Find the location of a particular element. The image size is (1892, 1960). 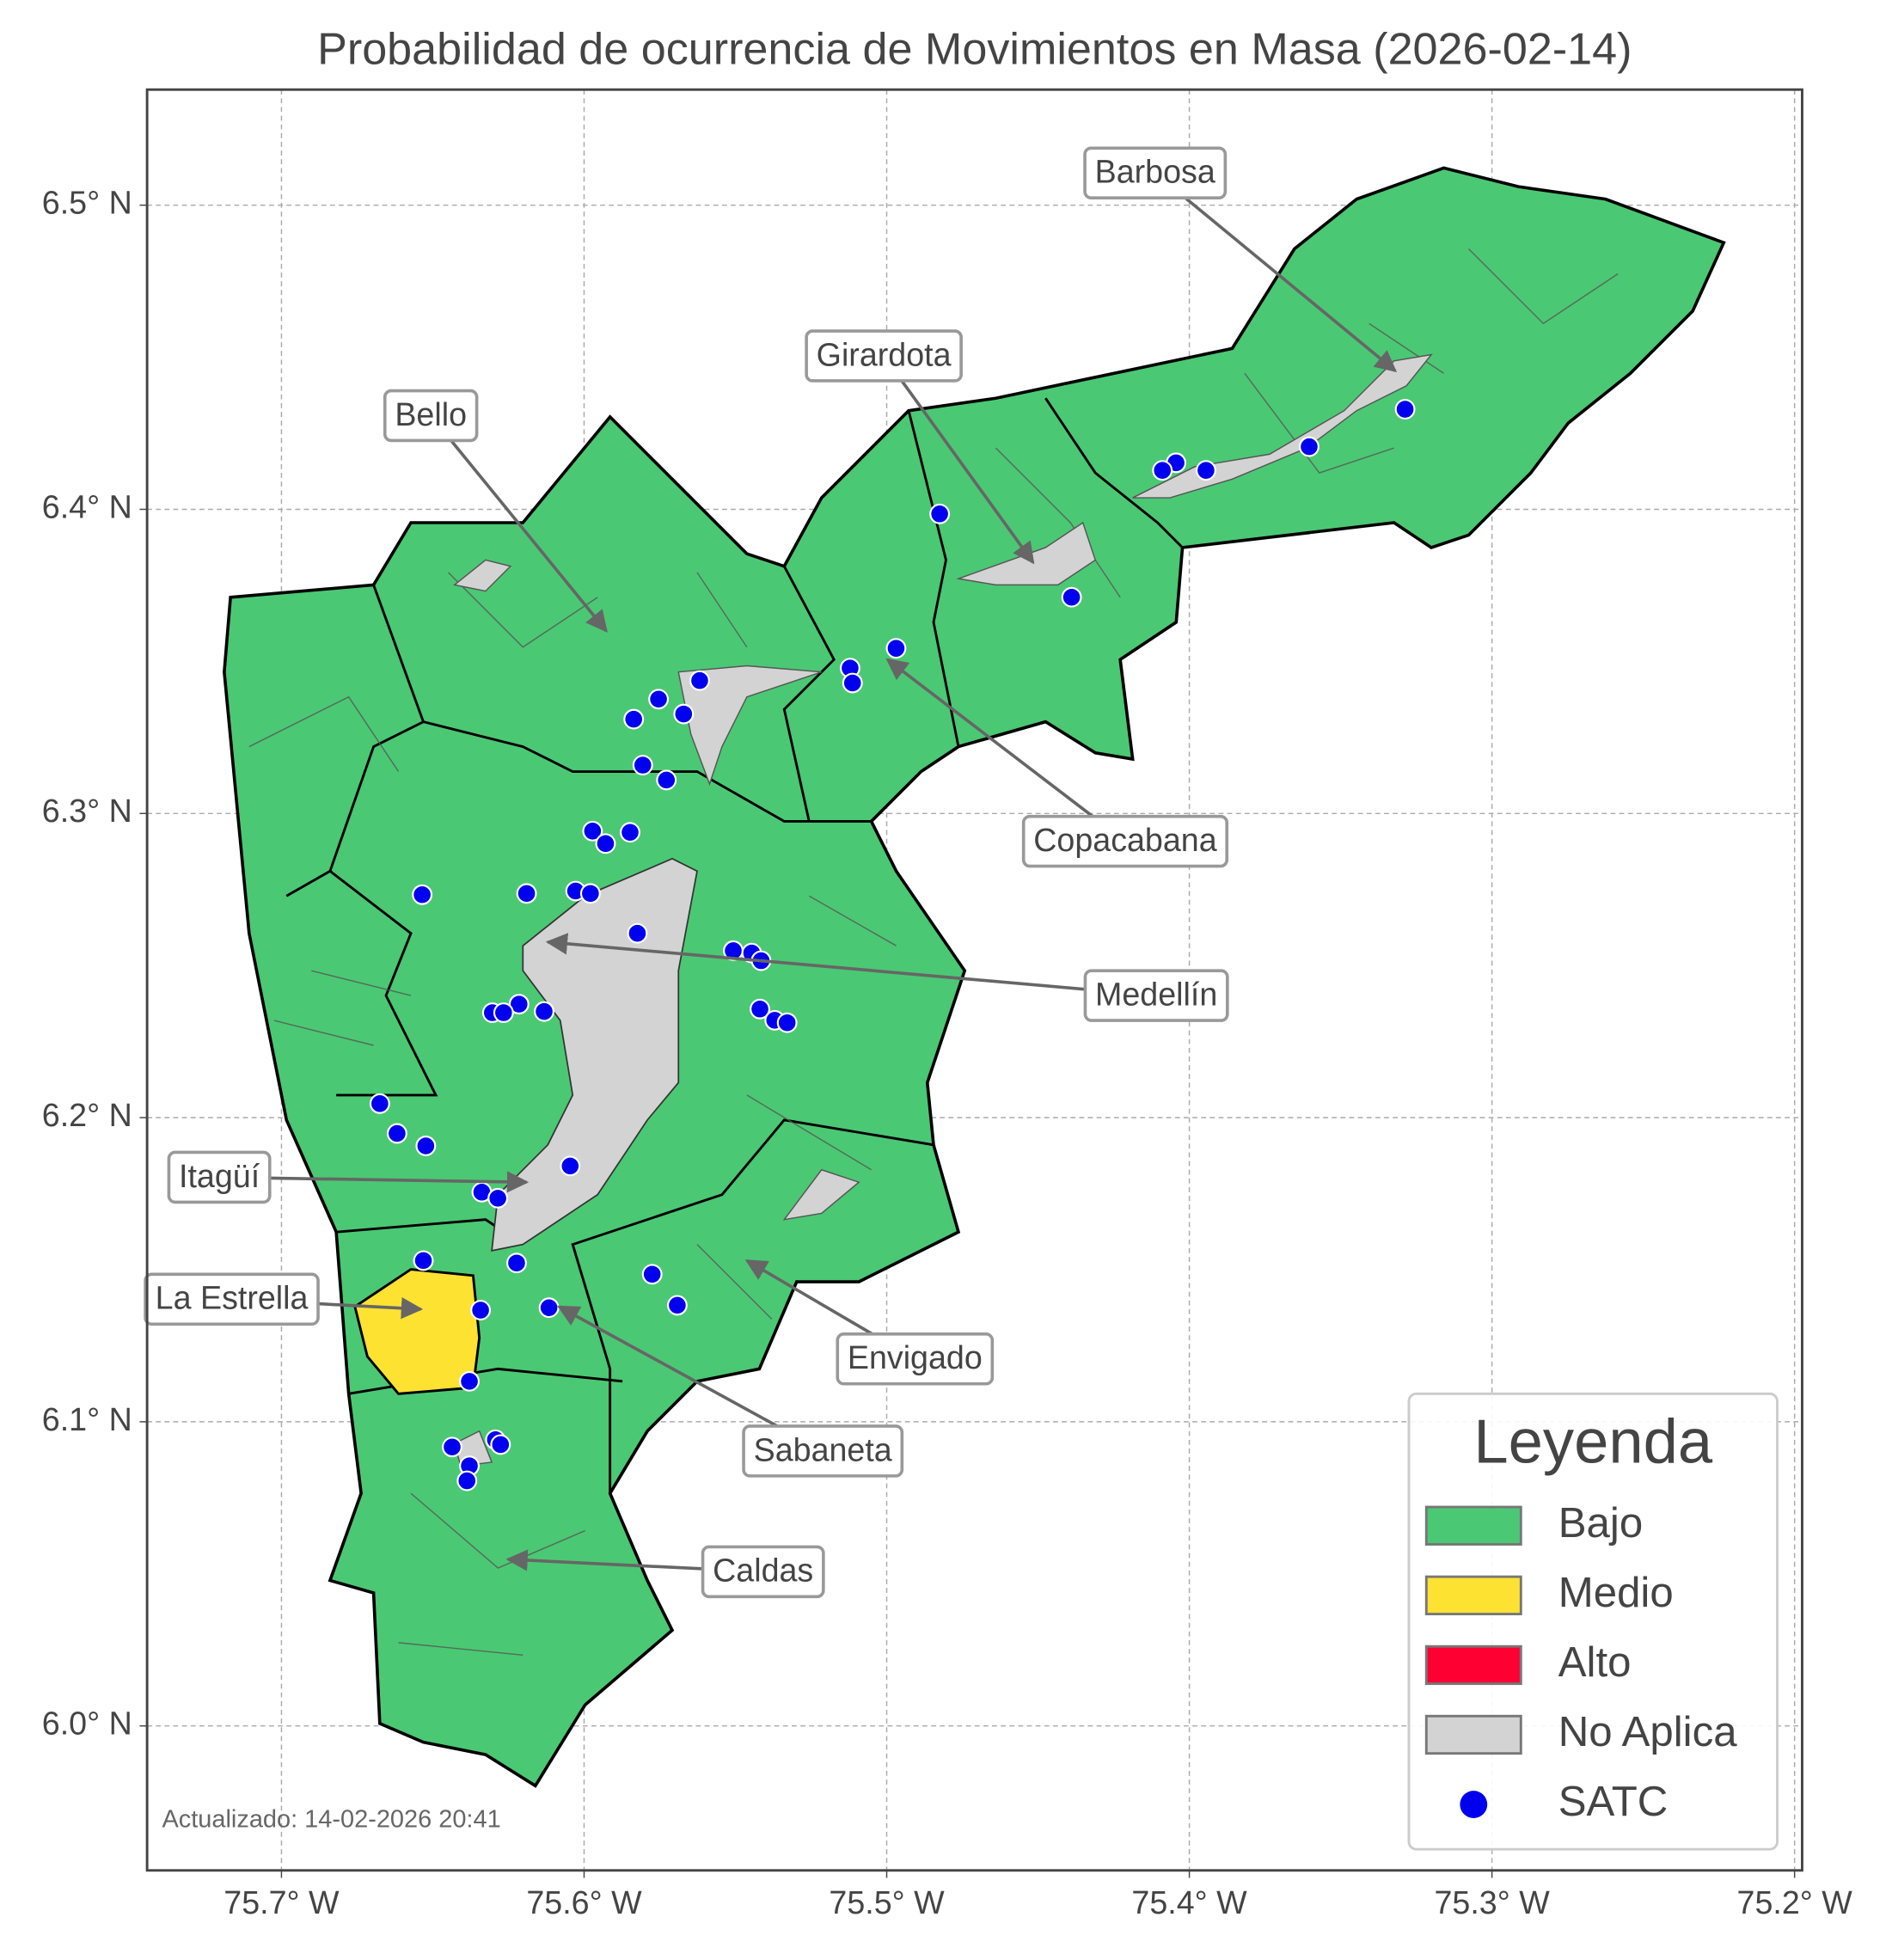

legend-marker is located at coordinates (1474, 1804).